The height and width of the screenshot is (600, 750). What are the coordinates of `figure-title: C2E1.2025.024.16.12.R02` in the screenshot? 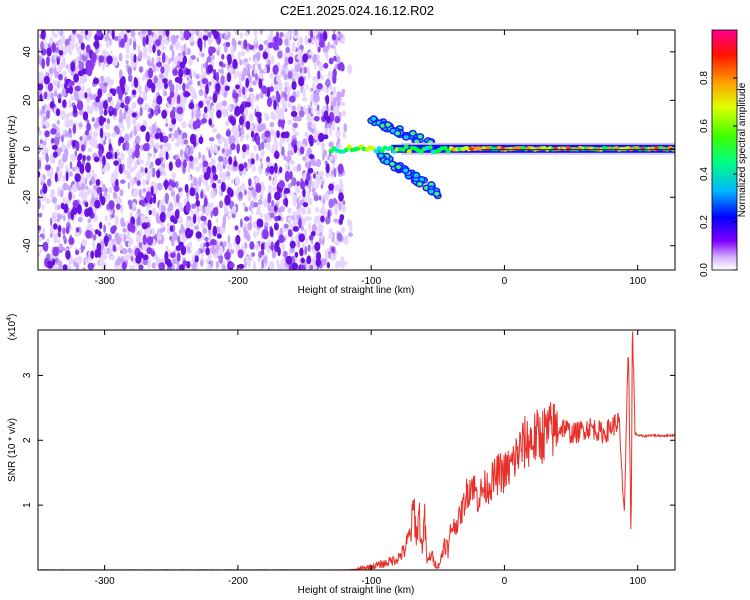 It's located at (357, 10).